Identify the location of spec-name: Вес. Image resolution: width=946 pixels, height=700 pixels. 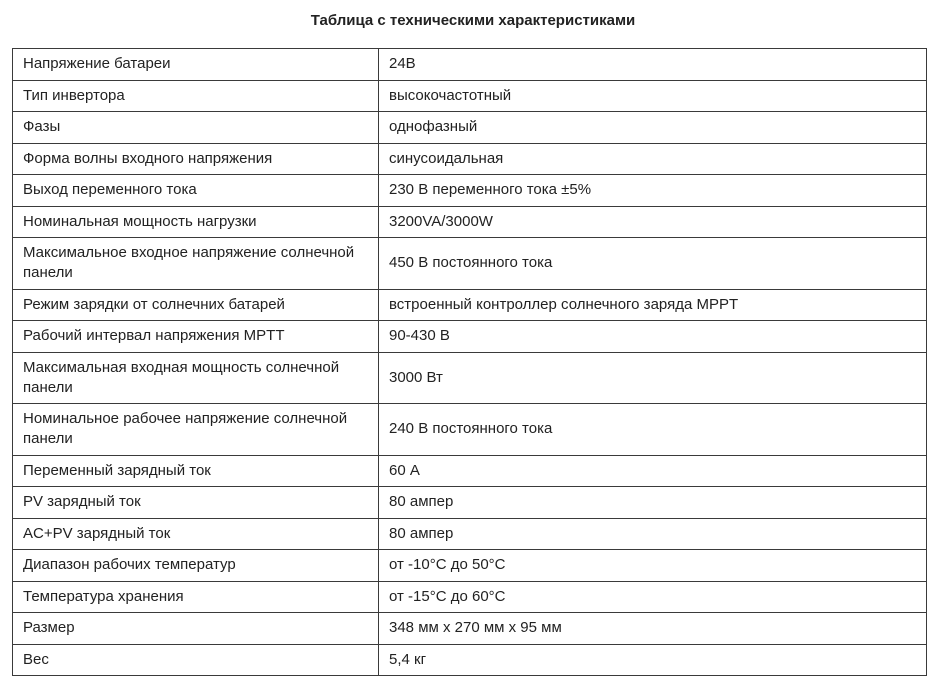
(195, 659).